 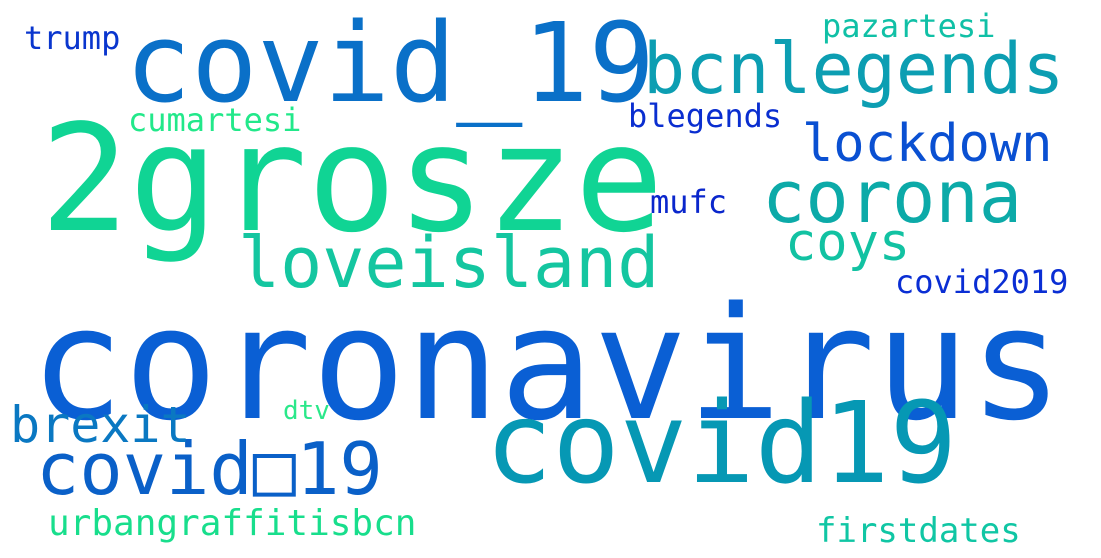 What do you see at coordinates (848, 243) in the screenshot?
I see `word-coys: coys` at bounding box center [848, 243].